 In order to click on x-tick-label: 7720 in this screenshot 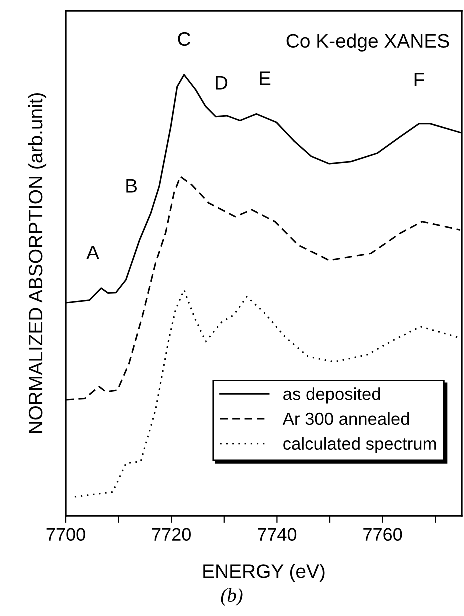, I will do `click(171, 535)`.